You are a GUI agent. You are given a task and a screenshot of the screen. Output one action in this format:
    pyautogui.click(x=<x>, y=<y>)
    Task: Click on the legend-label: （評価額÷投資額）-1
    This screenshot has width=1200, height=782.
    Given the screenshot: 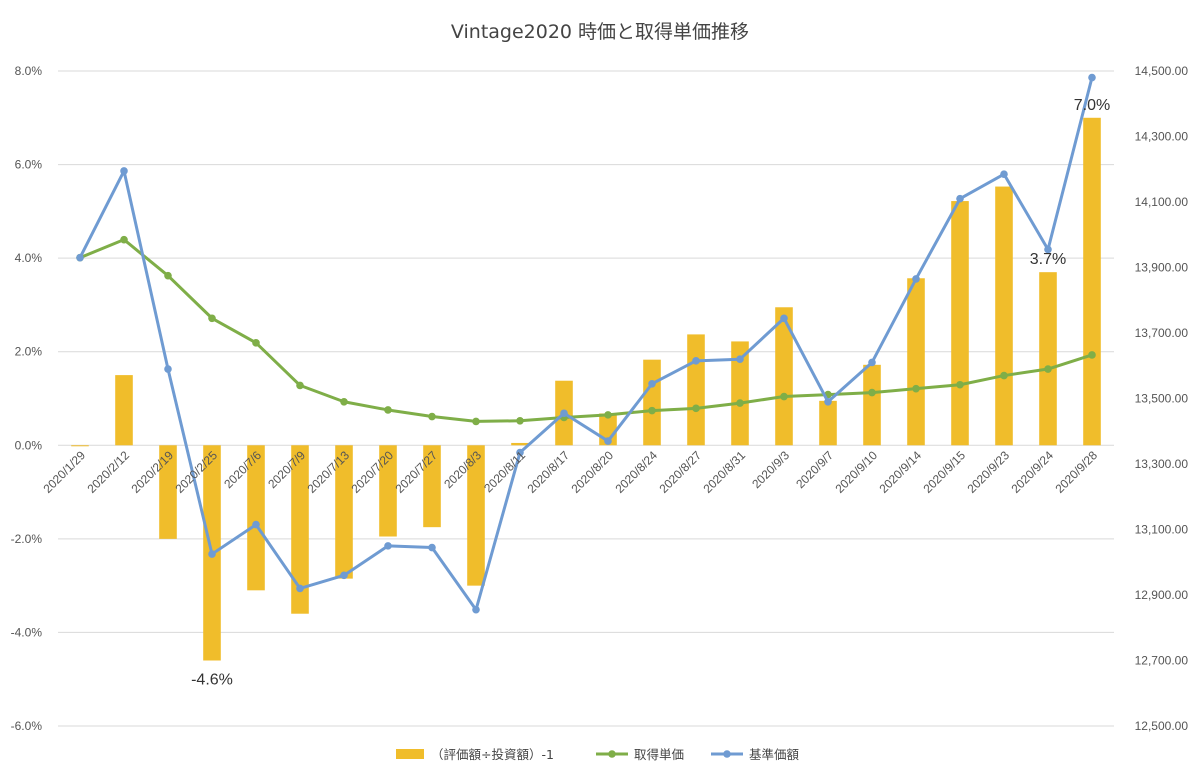 What is the action you would take?
    pyautogui.click(x=492, y=754)
    